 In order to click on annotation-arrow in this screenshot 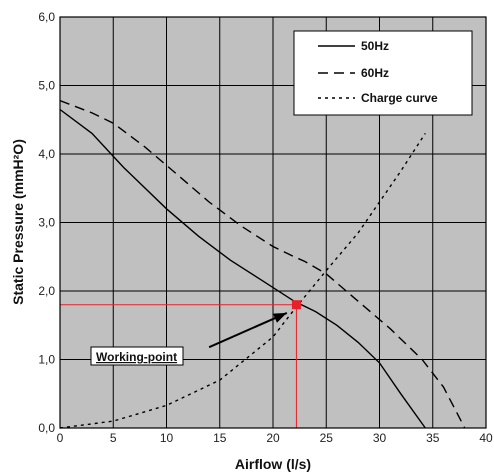, I will do `click(248, 330)`.